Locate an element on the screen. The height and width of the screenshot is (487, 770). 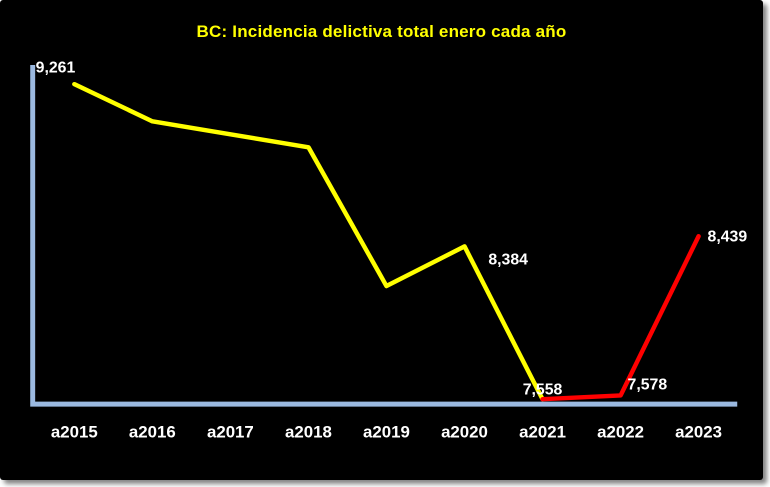
data-label-a2020: 8,384 is located at coordinates (508, 259).